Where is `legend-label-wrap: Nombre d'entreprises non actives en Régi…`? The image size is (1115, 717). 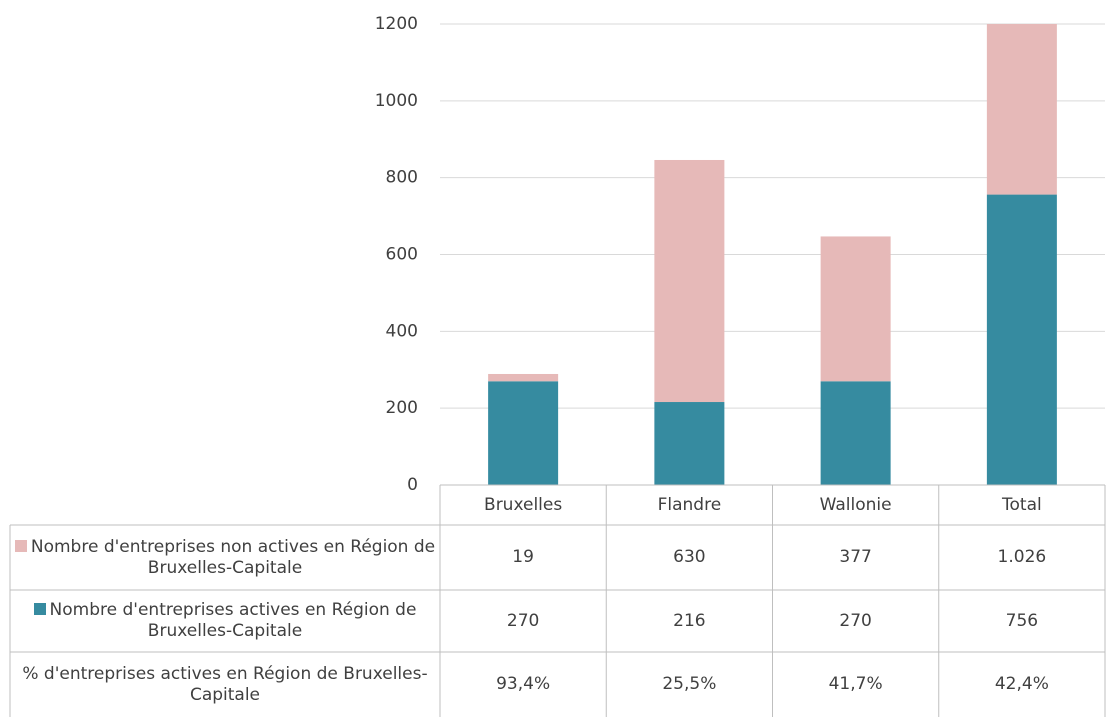 legend-label-wrap: Nombre d'entreprises non actives en Régi… is located at coordinates (225, 558).